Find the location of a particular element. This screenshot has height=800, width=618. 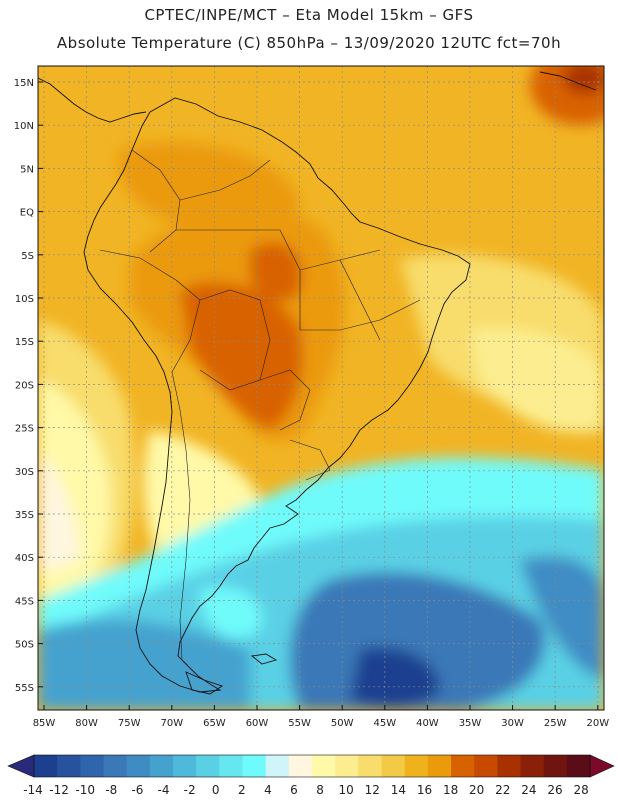

colorbar-tick-label: -14 is located at coordinates (33, 790).